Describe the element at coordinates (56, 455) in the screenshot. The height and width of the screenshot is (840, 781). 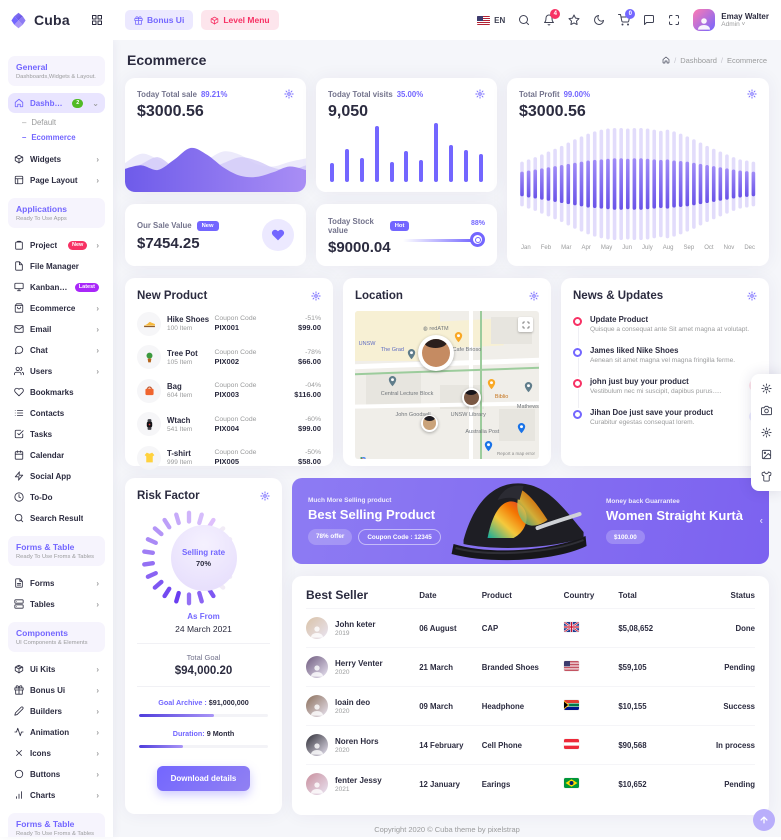
I see `sidebar-item-calendar: Calendar` at that location.